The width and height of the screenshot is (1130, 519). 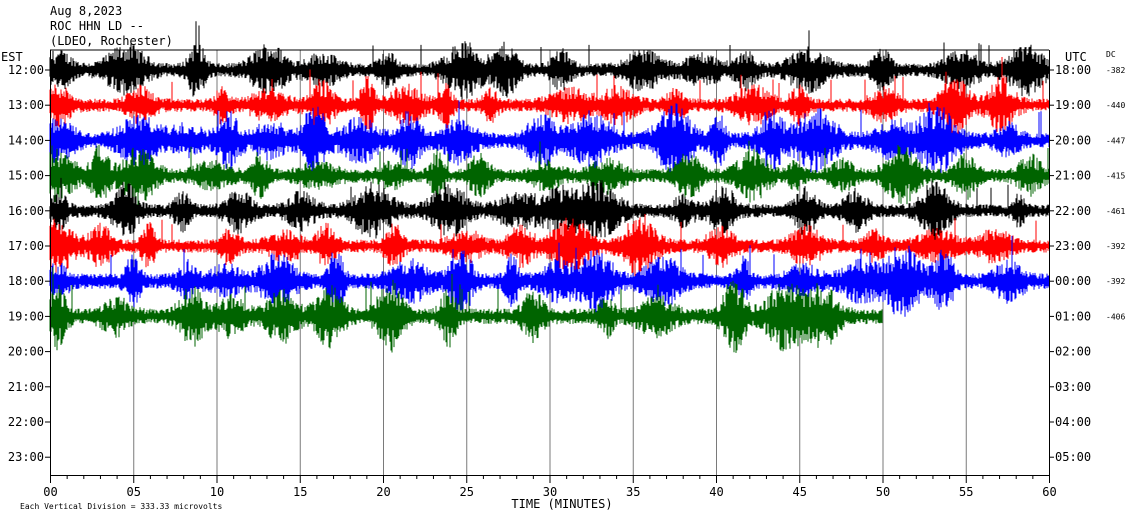 I want to click on dc-offset-label: -447, so click(x=1115, y=140).